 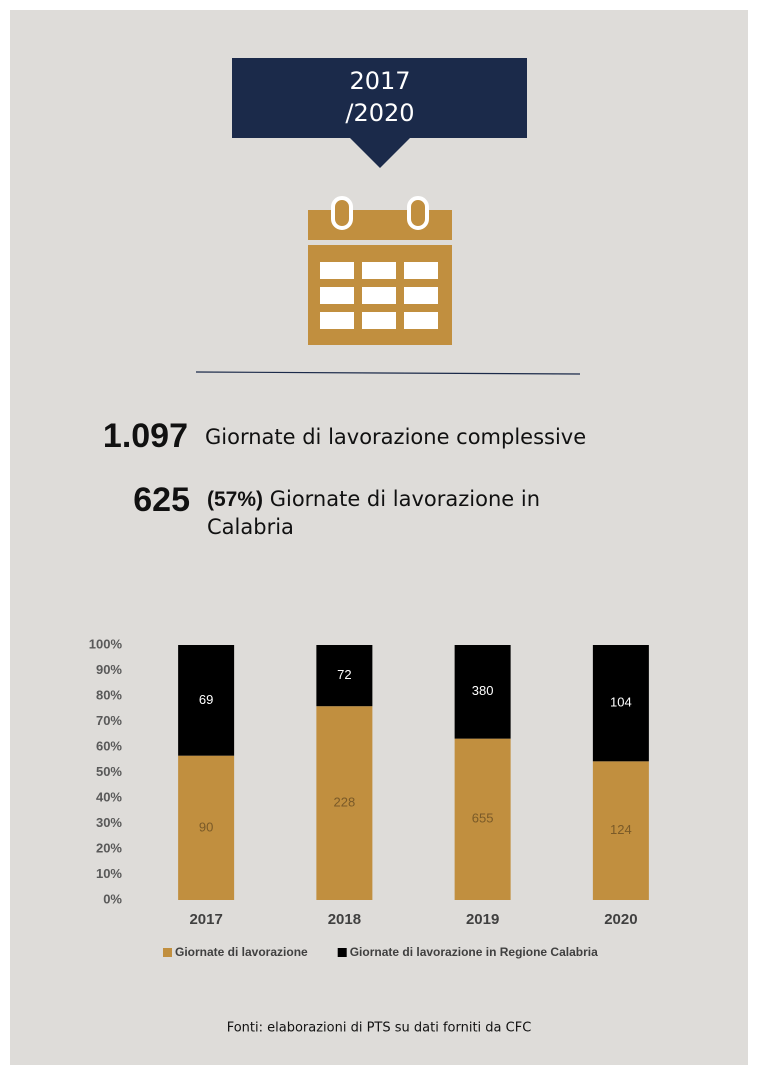 I want to click on y-tick-label: 100%, so click(x=106, y=643).